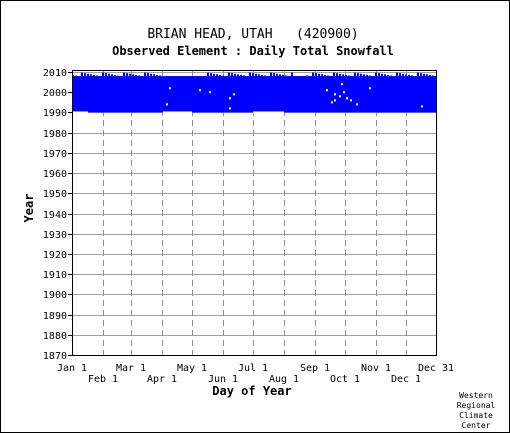 Image resolution: width=510 pixels, height=433 pixels. I want to click on credit-line: Regional, so click(476, 405).